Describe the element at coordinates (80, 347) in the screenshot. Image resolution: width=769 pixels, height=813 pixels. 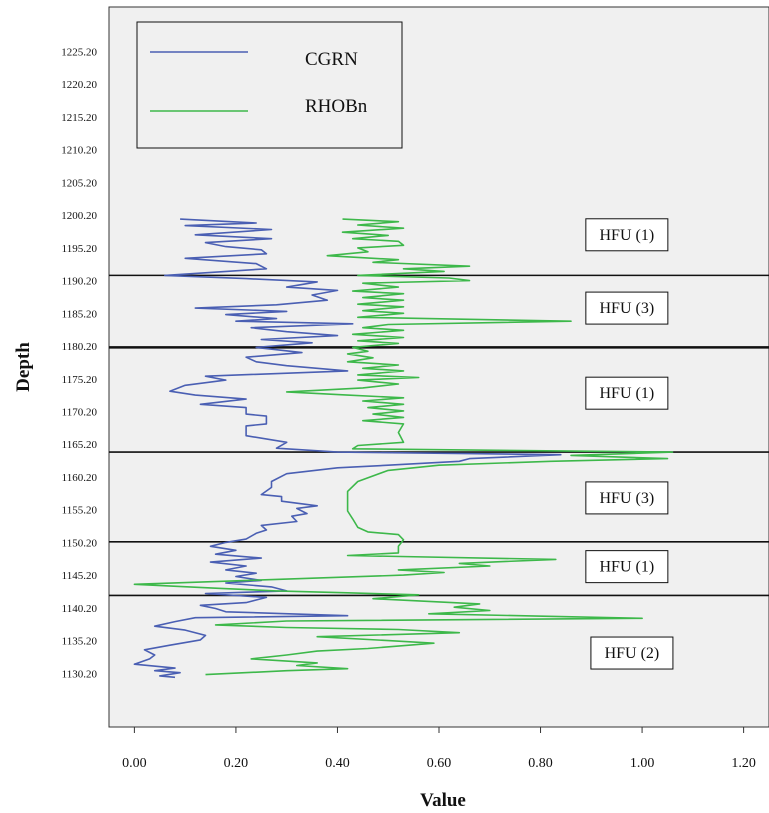
I see `y-tick-label: 1180.20` at that location.